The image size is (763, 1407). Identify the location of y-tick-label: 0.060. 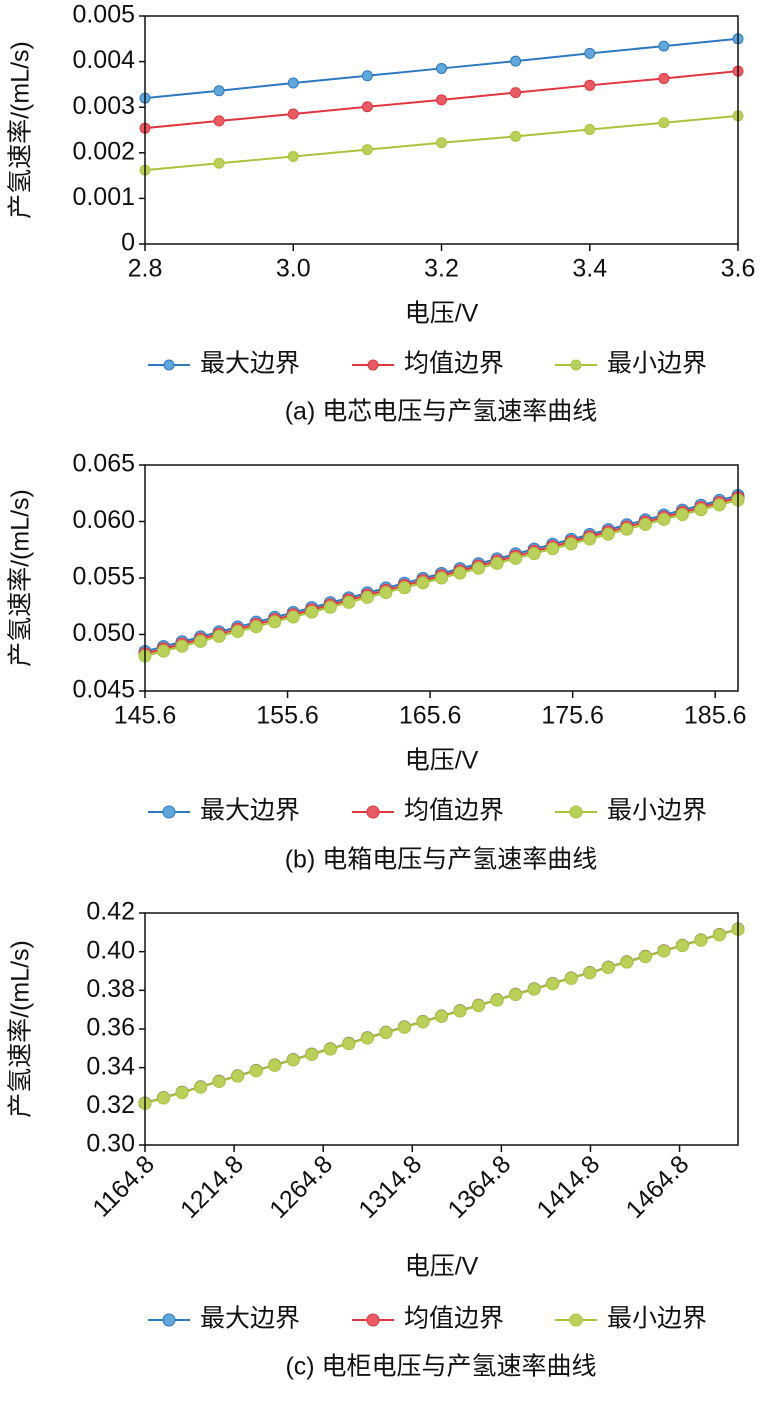
(103, 520).